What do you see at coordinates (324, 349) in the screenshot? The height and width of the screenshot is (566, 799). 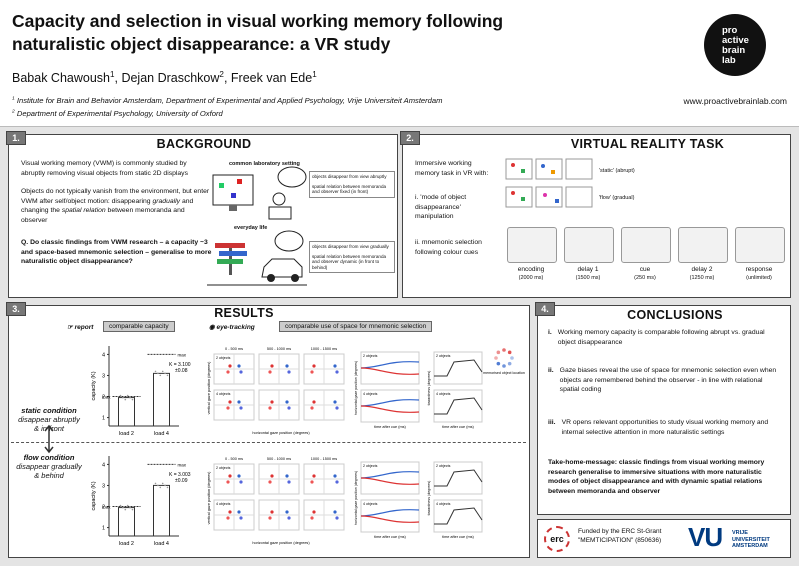 I see `window-label: 1000 - 1500 ms` at bounding box center [324, 349].